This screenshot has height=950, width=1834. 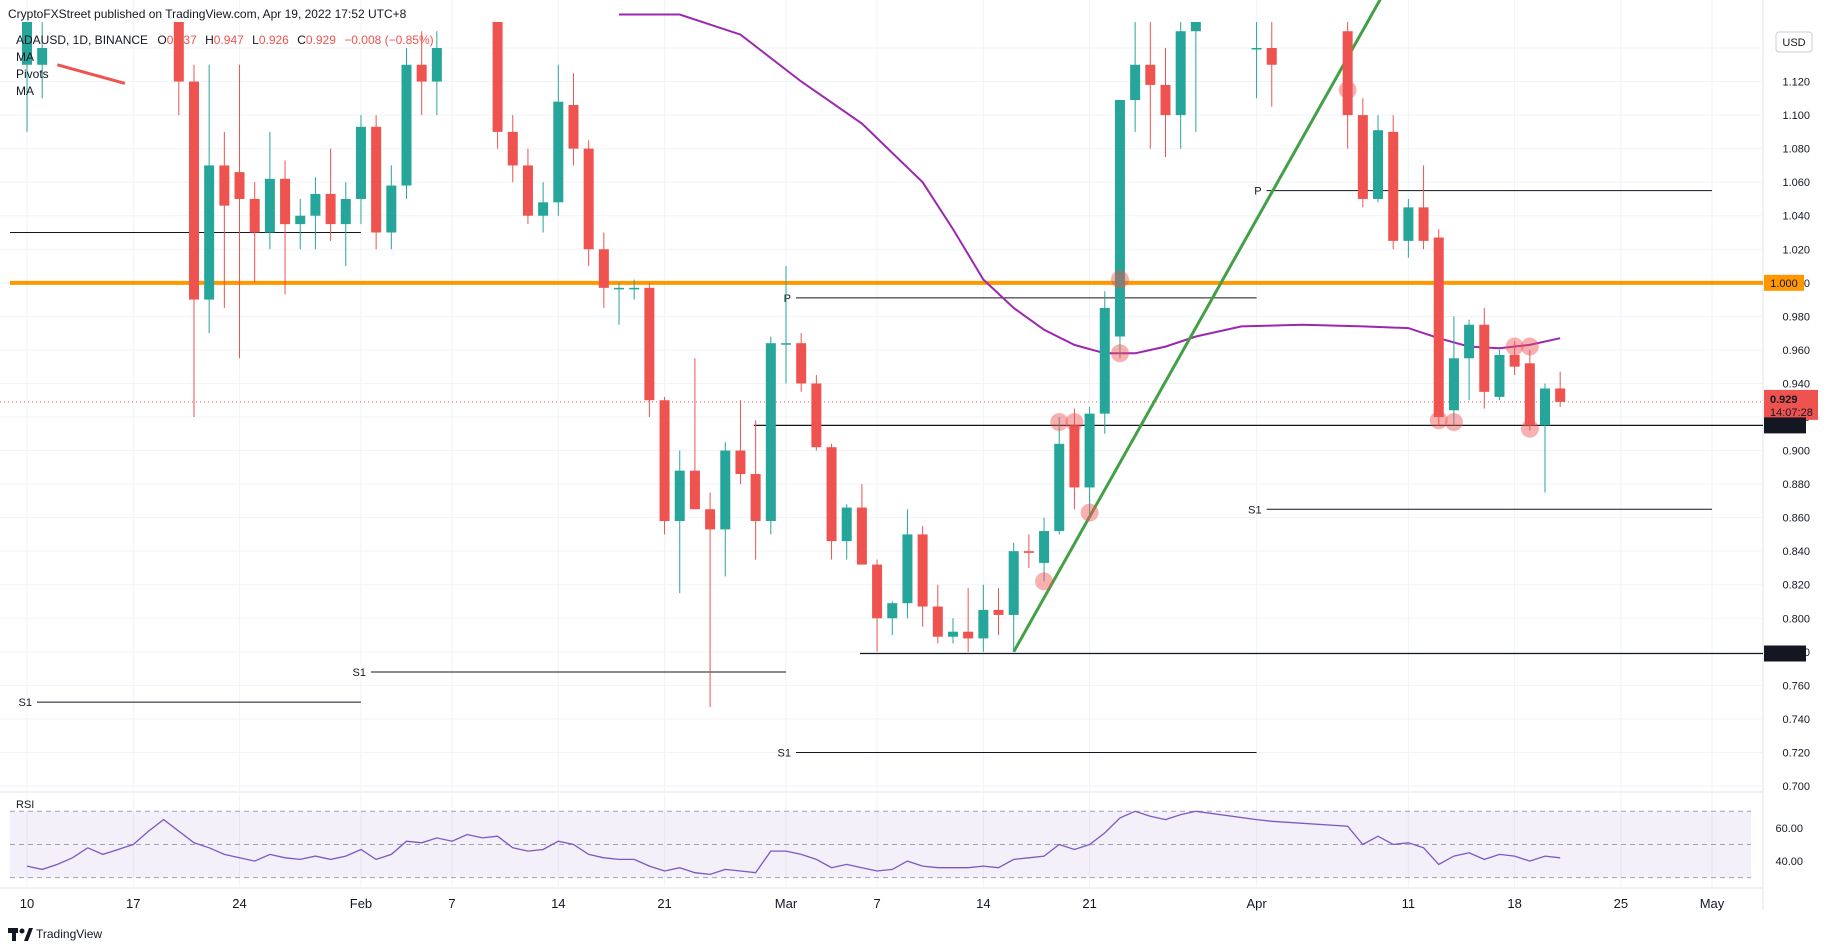 I want to click on time-tick-label: 25, so click(x=1621, y=903).